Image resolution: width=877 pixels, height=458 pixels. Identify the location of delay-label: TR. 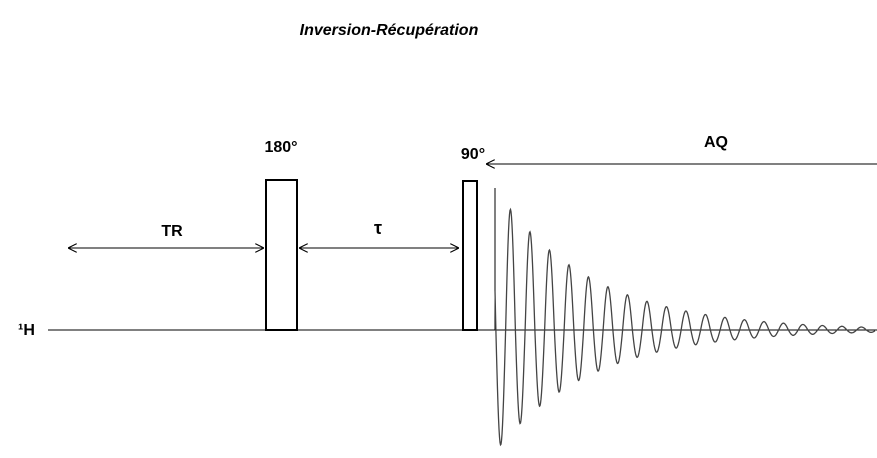
(172, 231).